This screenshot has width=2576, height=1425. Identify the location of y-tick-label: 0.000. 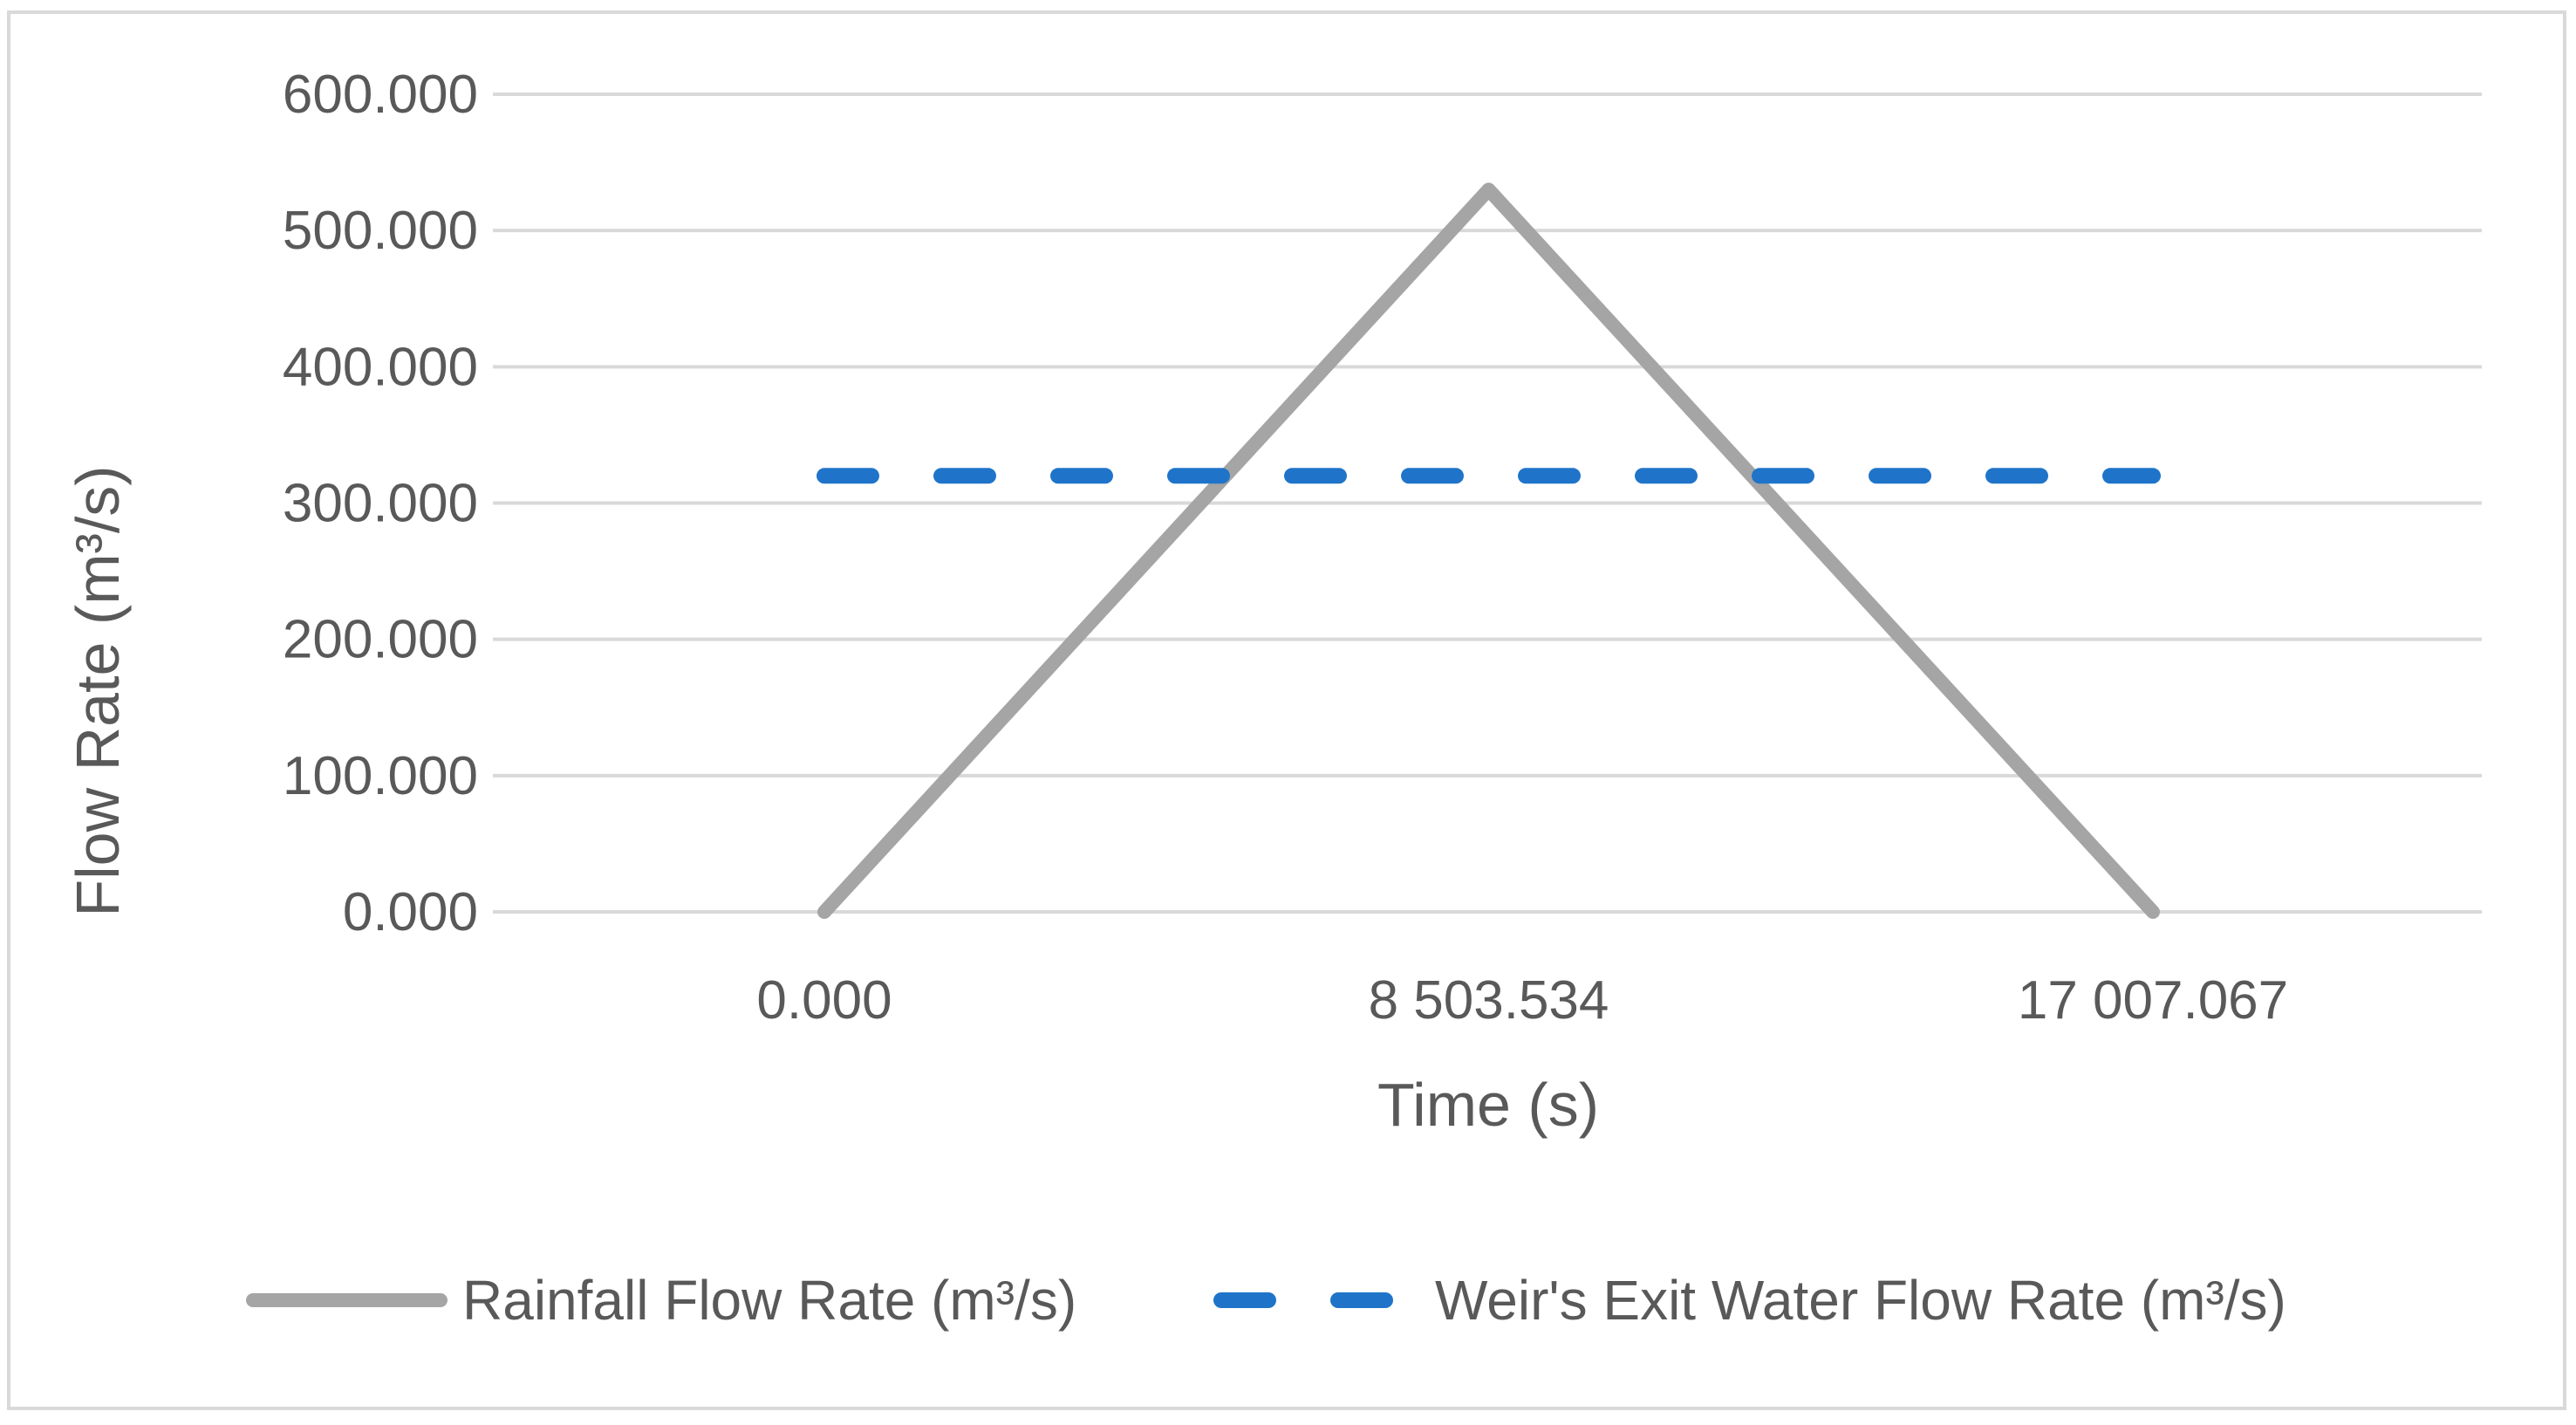
(410, 912).